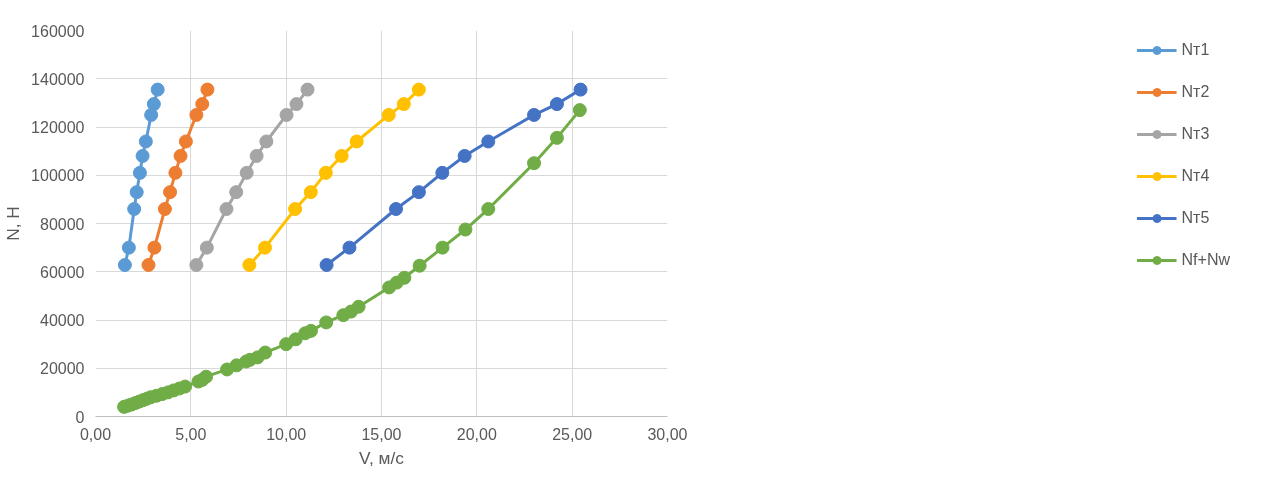 The image size is (1262, 482). What do you see at coordinates (382, 457) in the screenshot?
I see `x-axis-title: V, м/с` at bounding box center [382, 457].